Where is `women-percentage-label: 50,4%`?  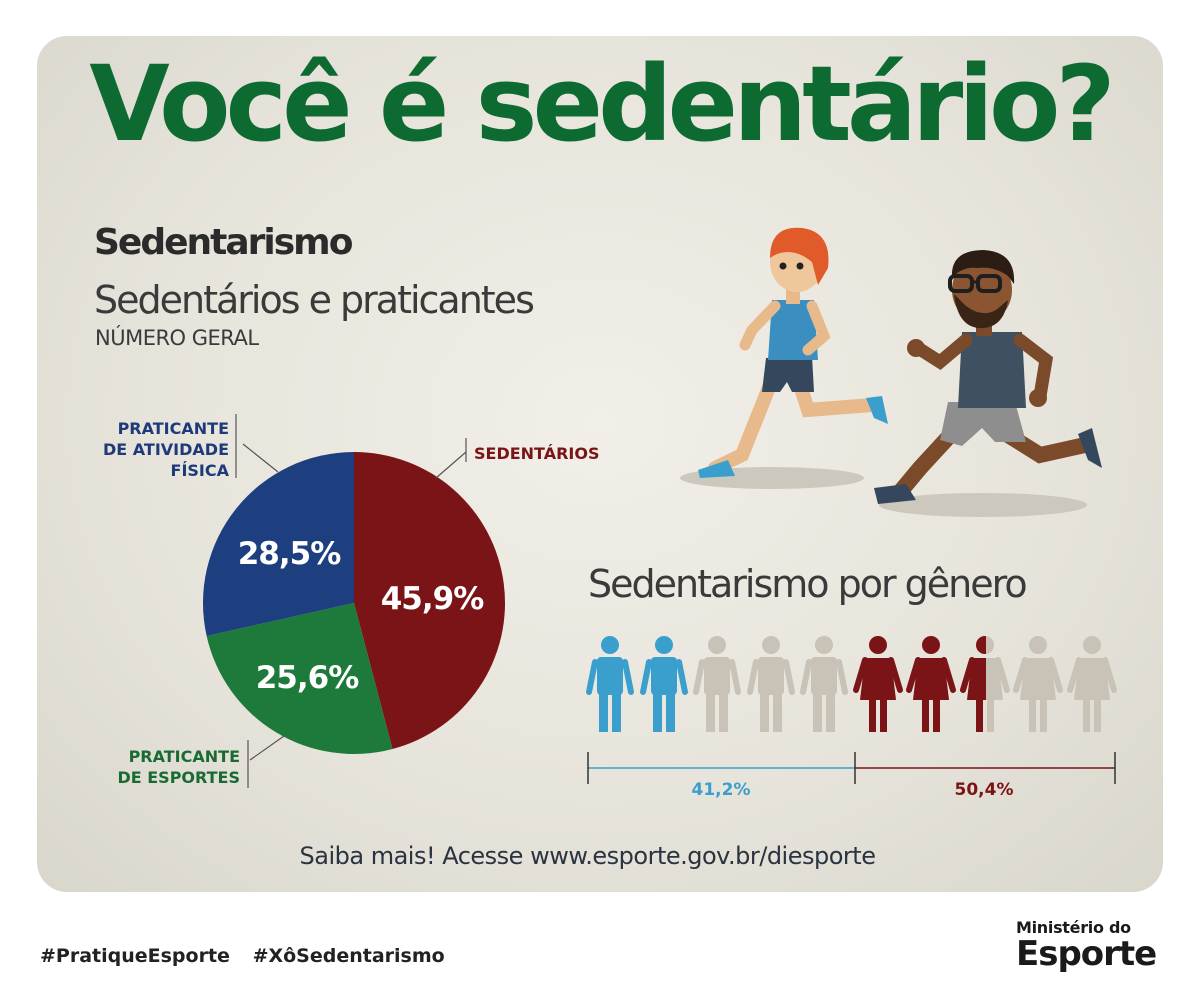
women-percentage-label: 50,4% is located at coordinates (984, 790).